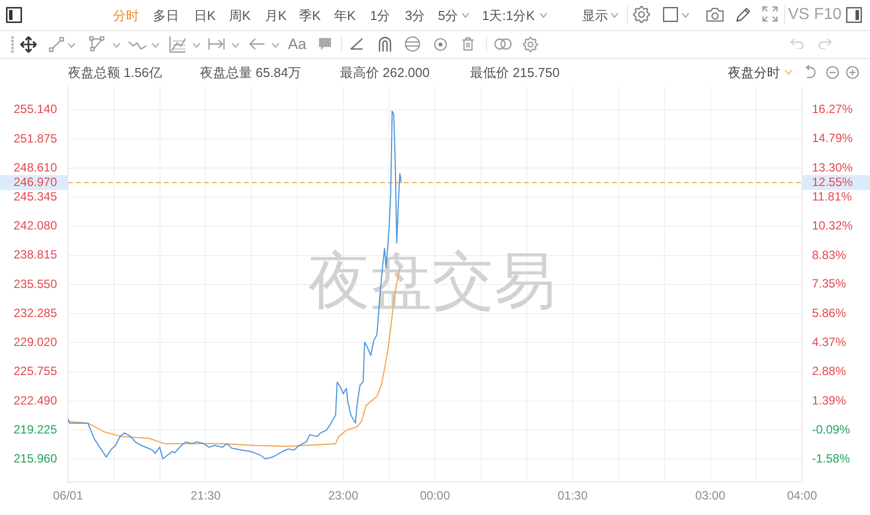 The image size is (870, 515). What do you see at coordinates (595, 15) in the screenshot?
I see `text: 显示` at bounding box center [595, 15].